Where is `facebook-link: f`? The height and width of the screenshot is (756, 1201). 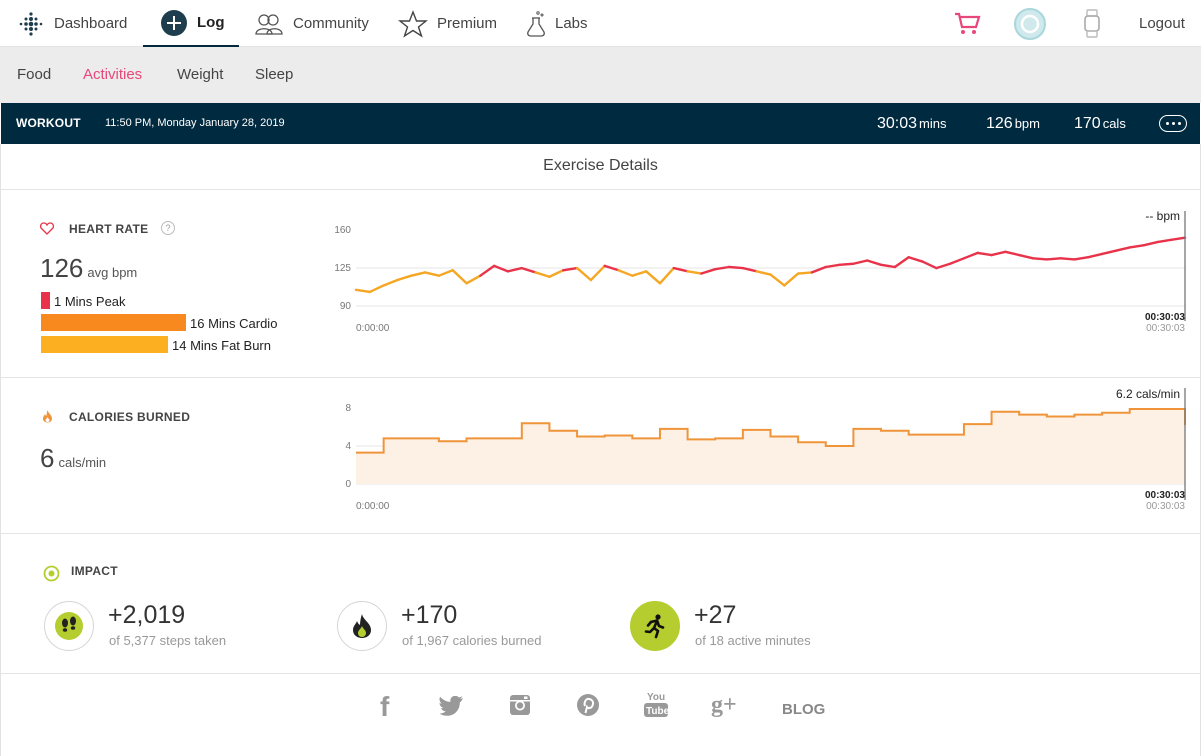 facebook-link: f is located at coordinates (385, 708).